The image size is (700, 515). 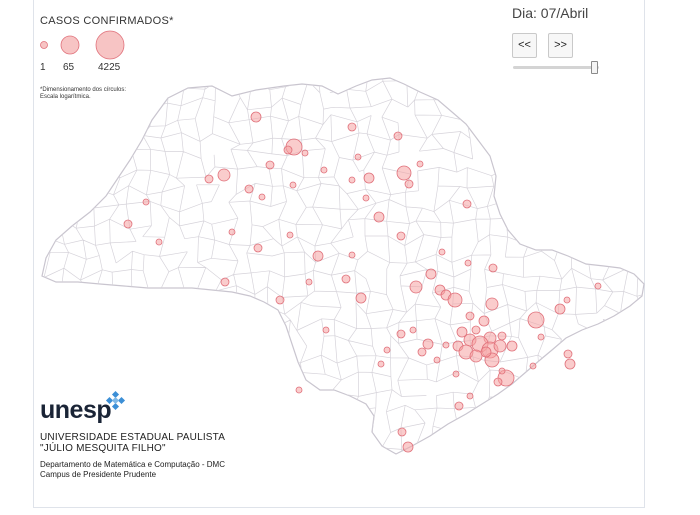 I want to click on date-slider-thumb, so click(x=594, y=67).